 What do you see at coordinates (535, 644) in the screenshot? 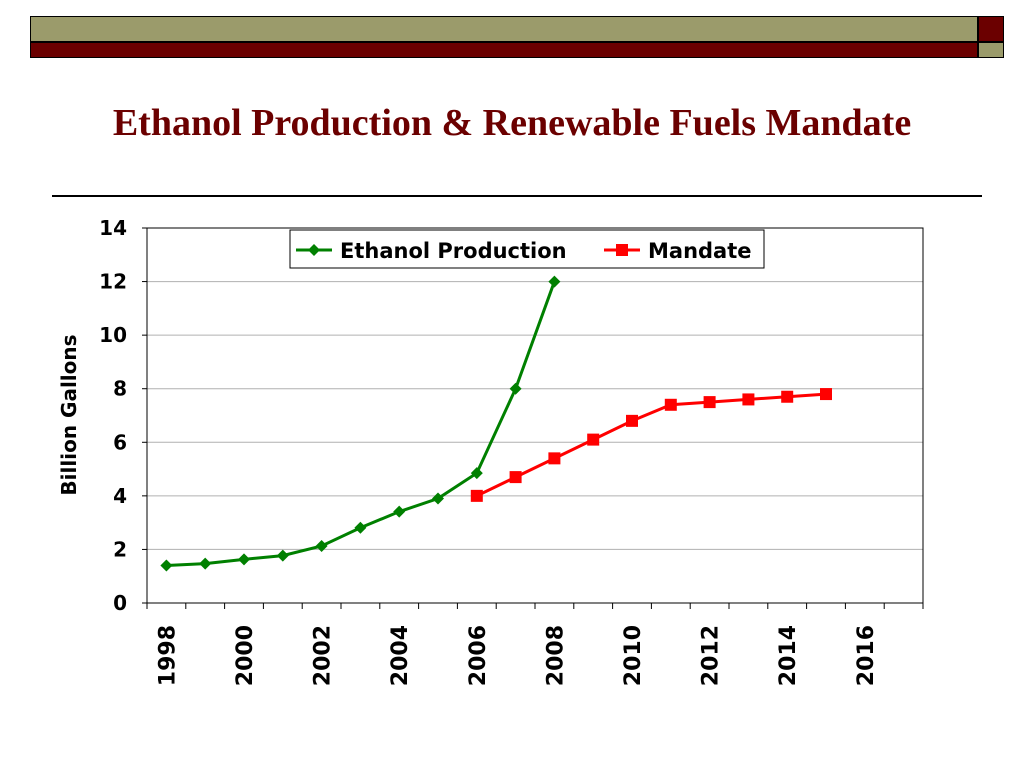
I see `x-axis: 1998 2000 2002 2004 2006 2008 2010 2012 2014 2016` at bounding box center [535, 644].